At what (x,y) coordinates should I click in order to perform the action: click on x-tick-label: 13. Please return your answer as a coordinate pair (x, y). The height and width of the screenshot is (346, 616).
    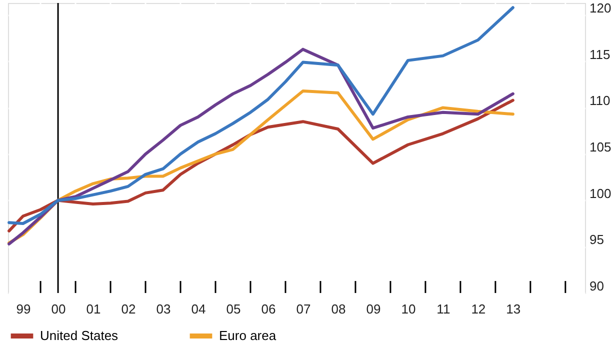
    Looking at the image, I should click on (513, 309).